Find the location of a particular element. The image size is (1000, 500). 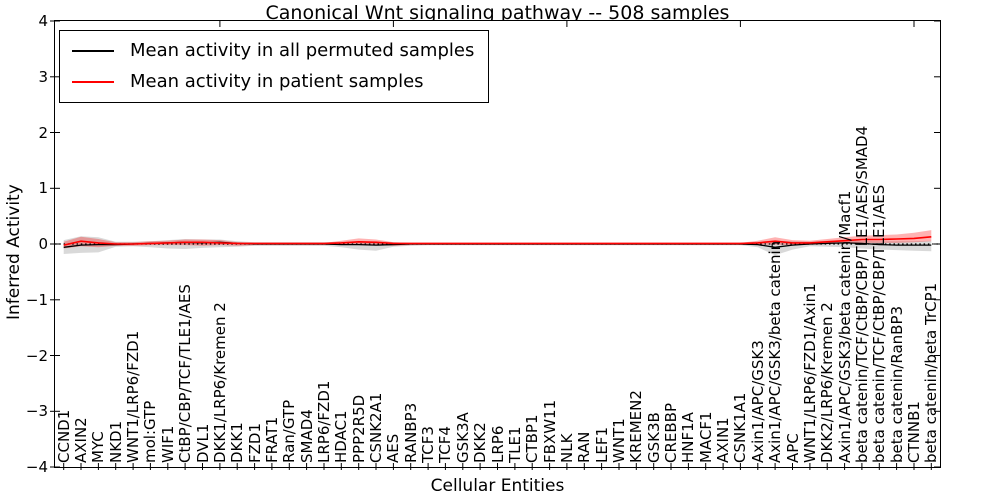

x-tick-label: CSNK1A1 is located at coordinates (740, 427).